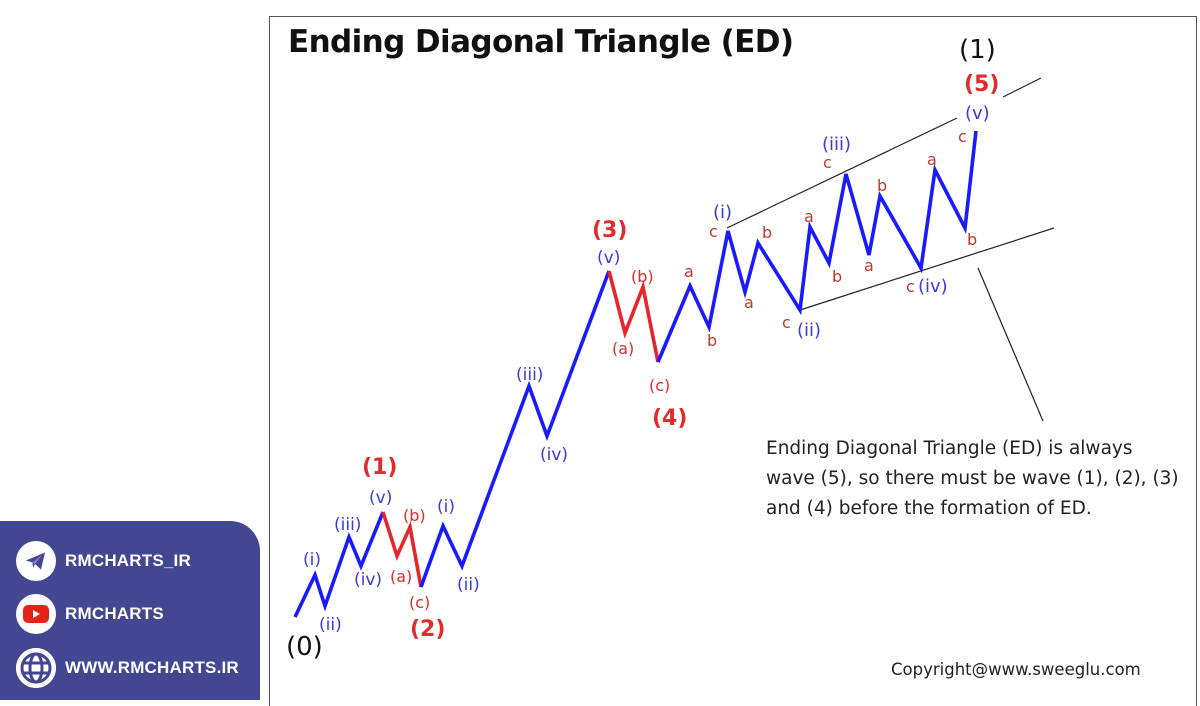 The image size is (1200, 706). I want to click on trendlines, so click(890, 249).